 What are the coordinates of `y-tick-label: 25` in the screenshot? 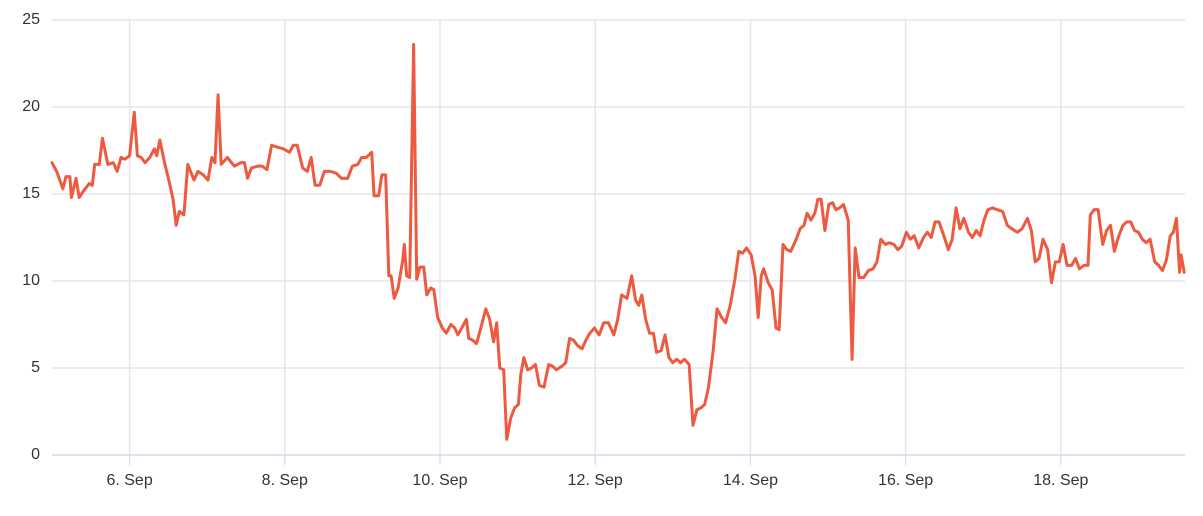 It's located at (31, 19).